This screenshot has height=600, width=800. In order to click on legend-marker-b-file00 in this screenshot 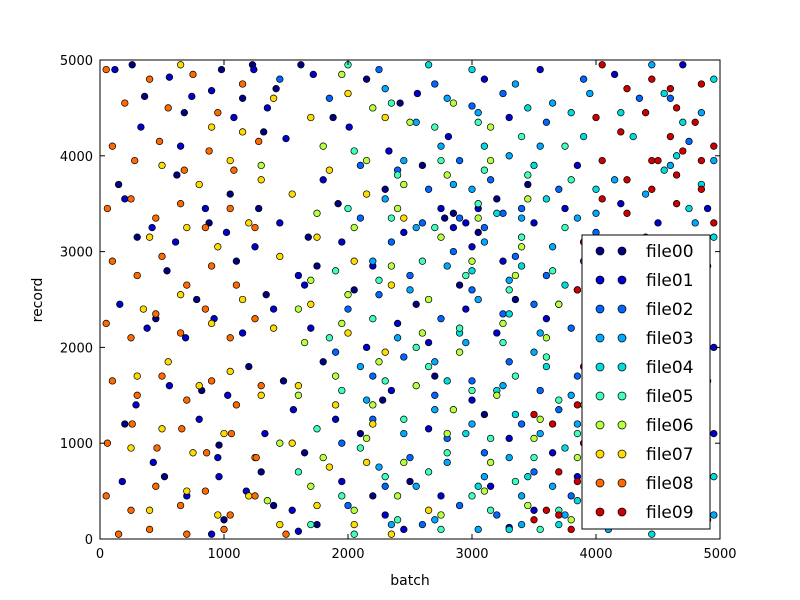, I will do `click(622, 251)`.